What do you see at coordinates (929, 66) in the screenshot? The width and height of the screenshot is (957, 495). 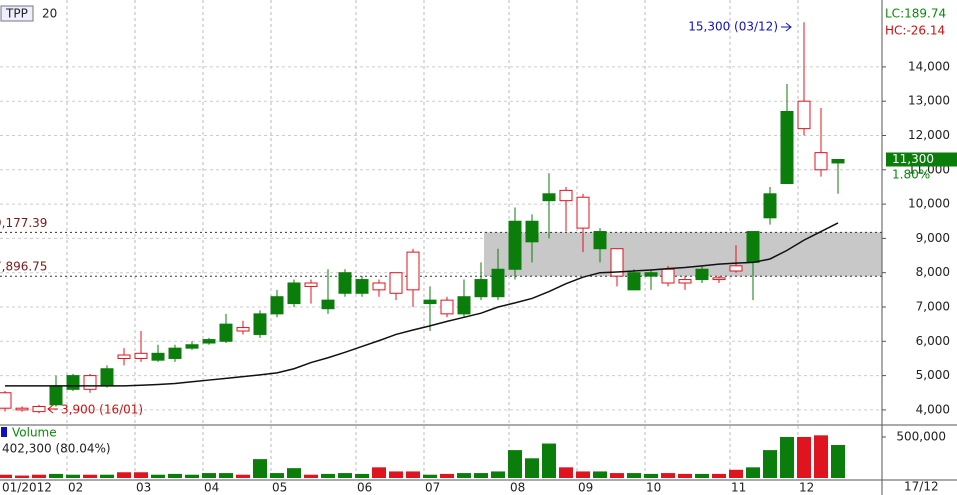 I see `y-tick-label: 14,000` at bounding box center [929, 66].